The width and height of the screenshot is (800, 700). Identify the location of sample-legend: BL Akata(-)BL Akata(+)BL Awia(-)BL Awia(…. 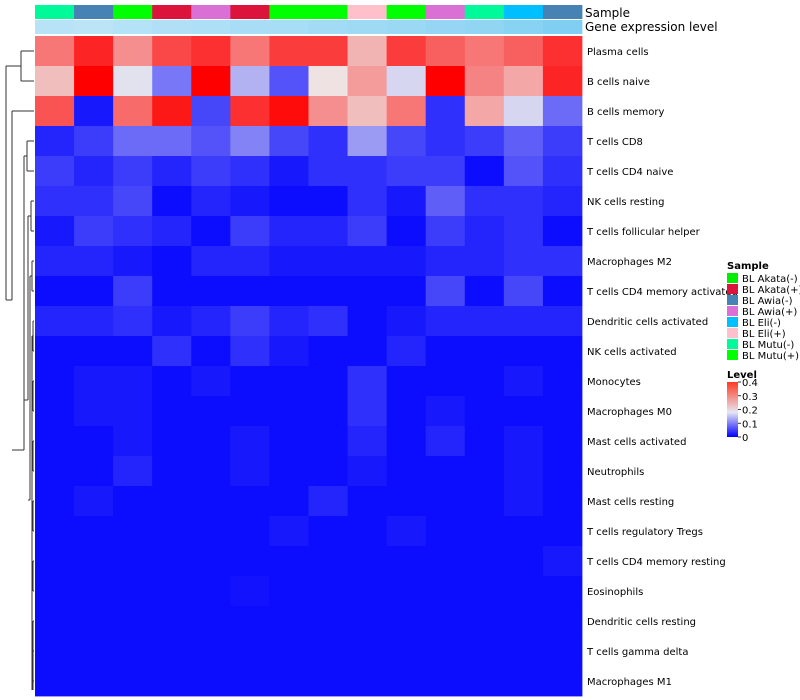
(763, 317).